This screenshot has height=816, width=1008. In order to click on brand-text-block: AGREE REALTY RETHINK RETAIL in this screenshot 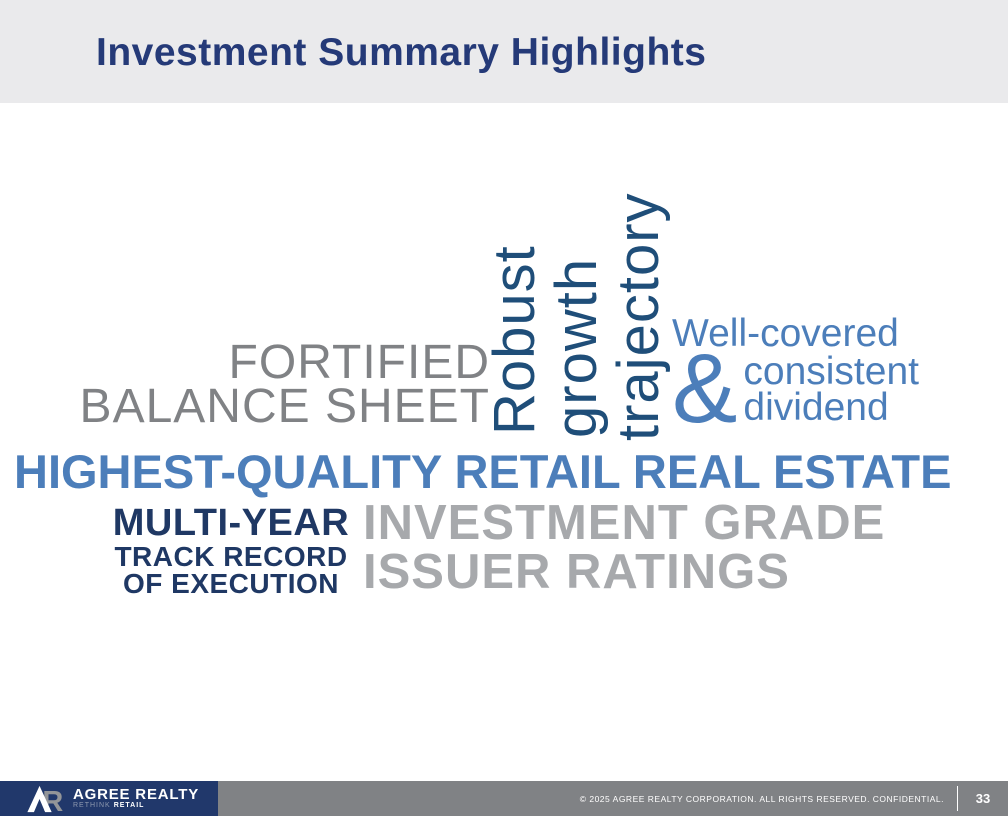, I will do `click(136, 798)`.